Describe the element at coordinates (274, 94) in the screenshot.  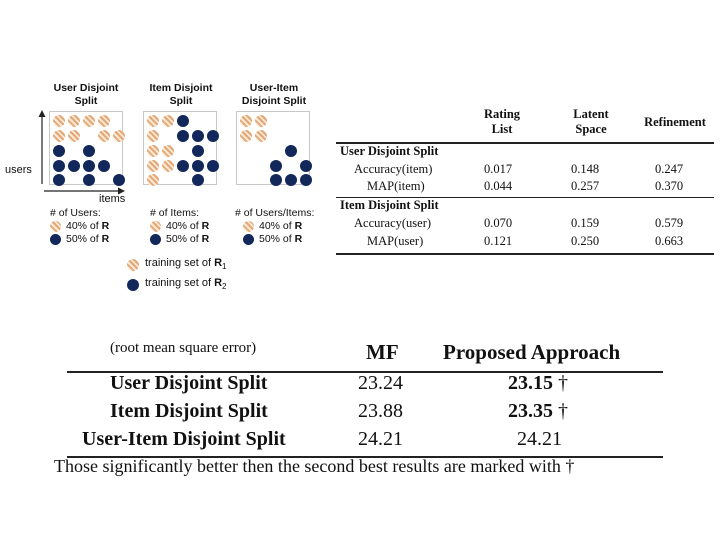
I see `panel-title-user-item-disjoint: User-Item Disjoint Split` at that location.